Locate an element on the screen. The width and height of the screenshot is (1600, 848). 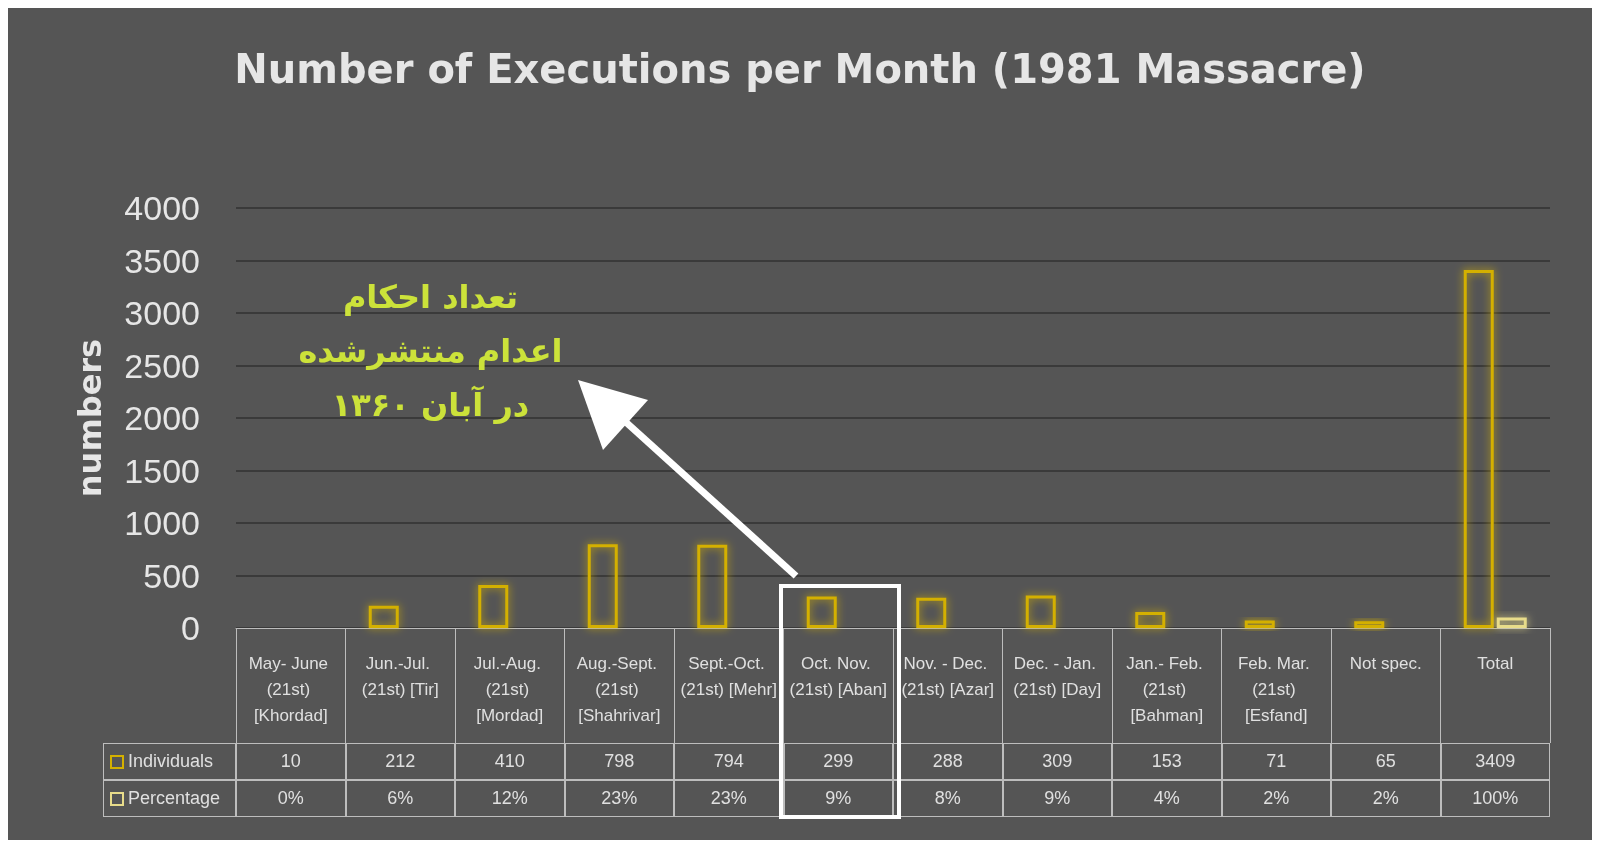
x-tick-label: Total is located at coordinates (1495, 663).